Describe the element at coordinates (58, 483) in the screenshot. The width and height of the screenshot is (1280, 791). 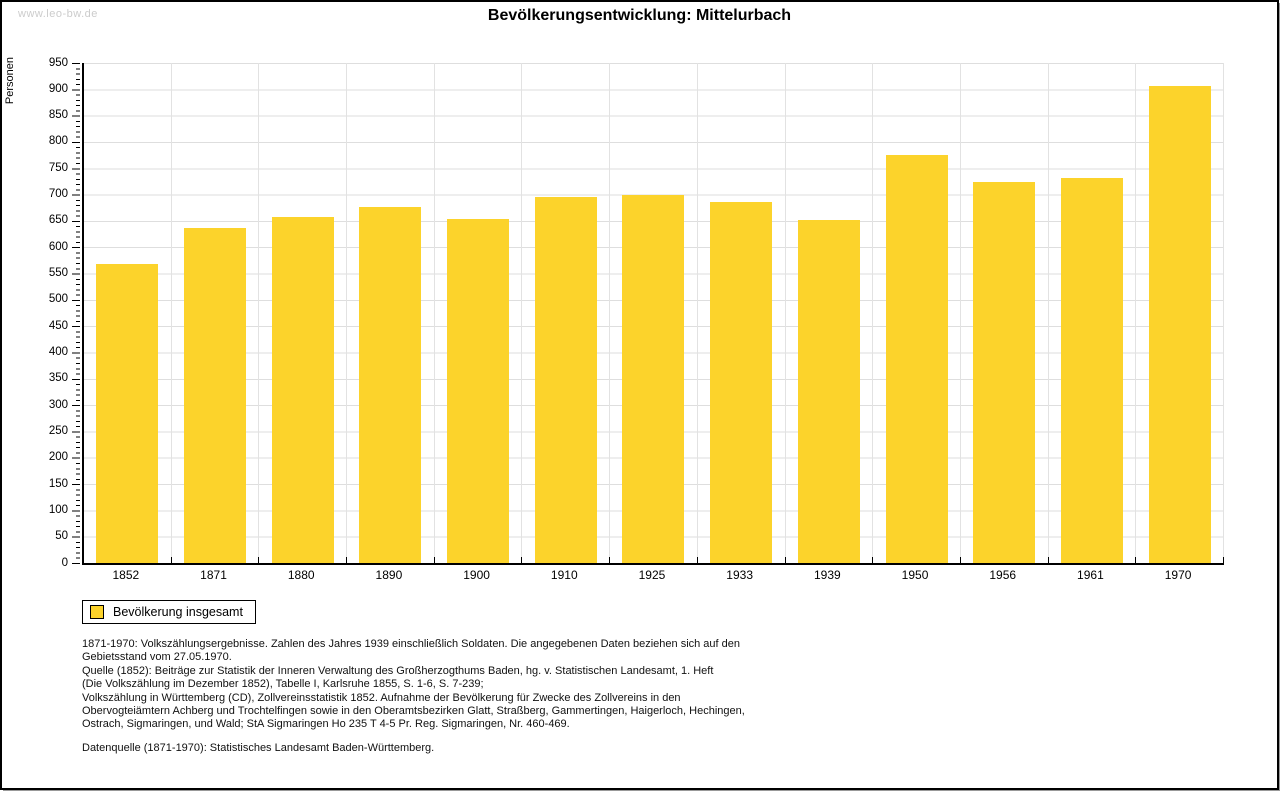
I see `y-tick-label: 150` at that location.